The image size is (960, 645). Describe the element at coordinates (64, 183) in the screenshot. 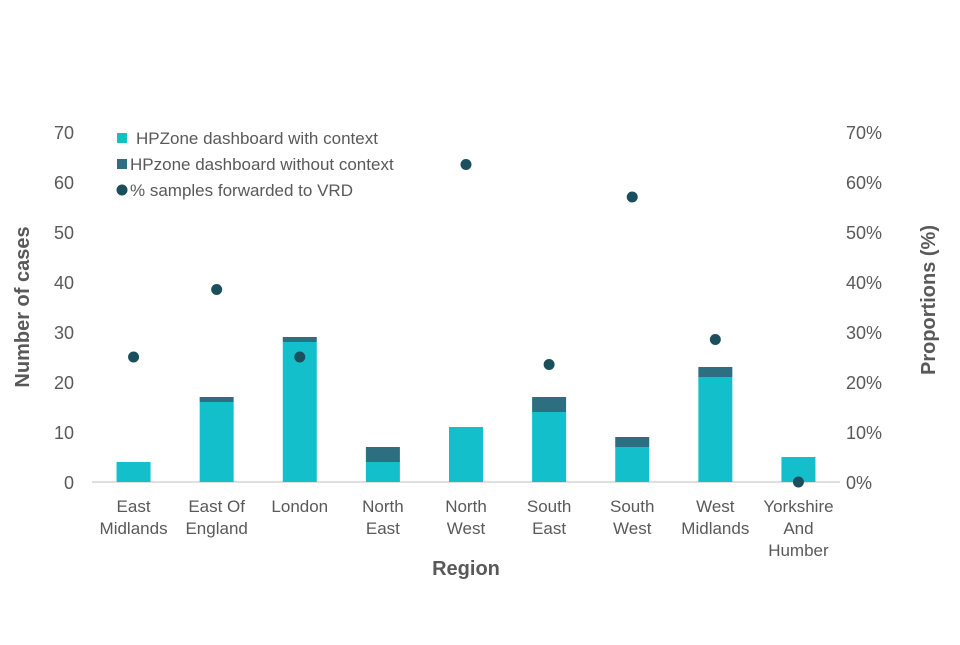

I see `y-tick-label: 60` at that location.